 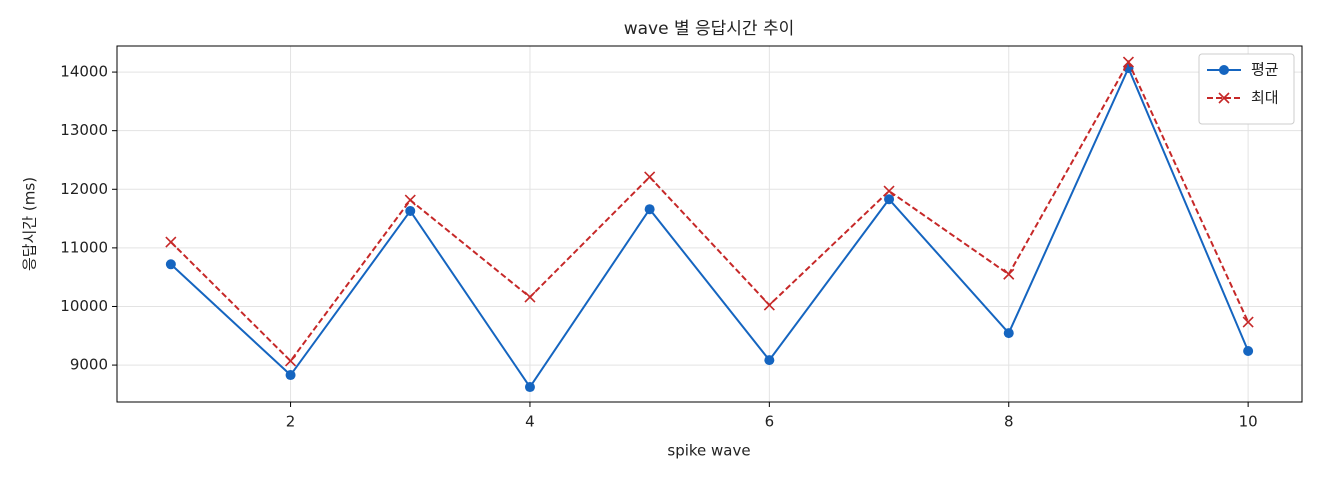 I want to click on y-tick-label: 12000, so click(x=84, y=189).